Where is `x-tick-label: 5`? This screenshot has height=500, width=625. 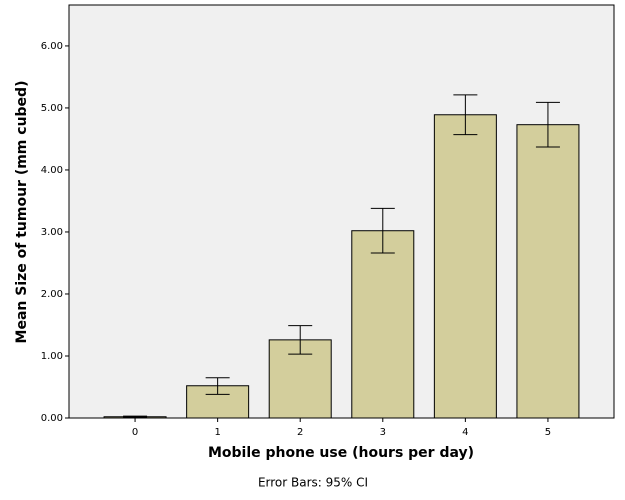 x-tick-label: 5 is located at coordinates (548, 432).